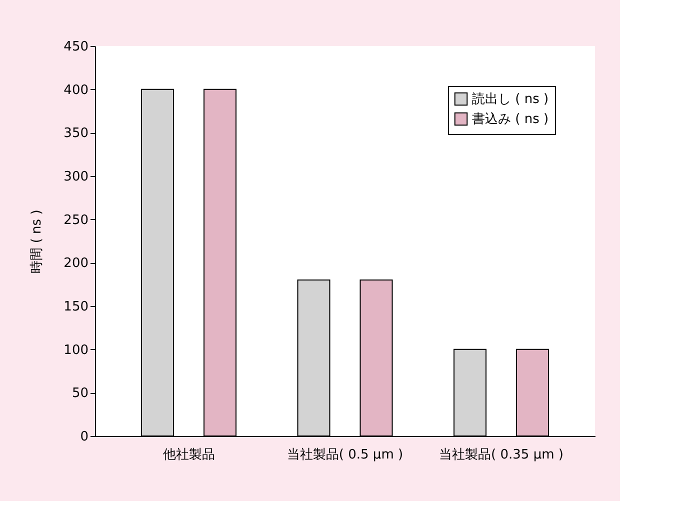 The height and width of the screenshot is (516, 673). What do you see at coordinates (76, 264) in the screenshot?
I see `y-tick-label: 200` at bounding box center [76, 264].